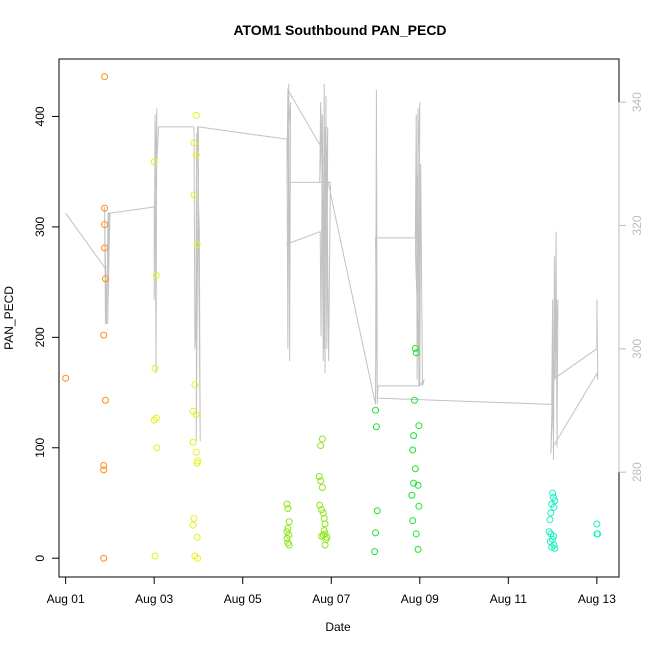 The image size is (650, 650). Describe the element at coordinates (637, 102) in the screenshot. I see `y2-tick-label: 340` at that location.